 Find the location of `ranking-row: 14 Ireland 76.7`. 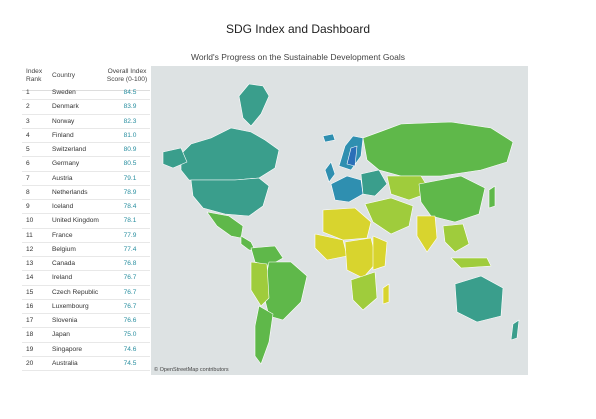

ranking-row: 14 Ireland 76.7 is located at coordinates (86, 278).